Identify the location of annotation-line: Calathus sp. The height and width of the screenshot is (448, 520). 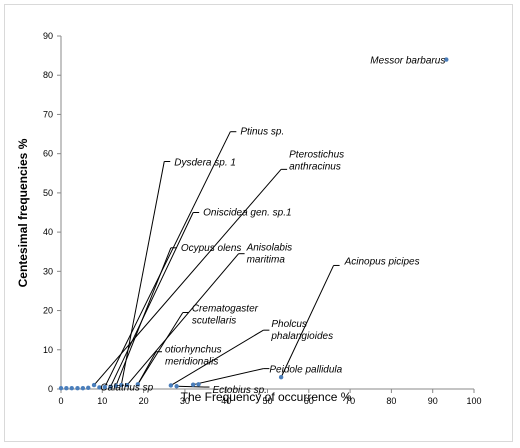
(126, 387).